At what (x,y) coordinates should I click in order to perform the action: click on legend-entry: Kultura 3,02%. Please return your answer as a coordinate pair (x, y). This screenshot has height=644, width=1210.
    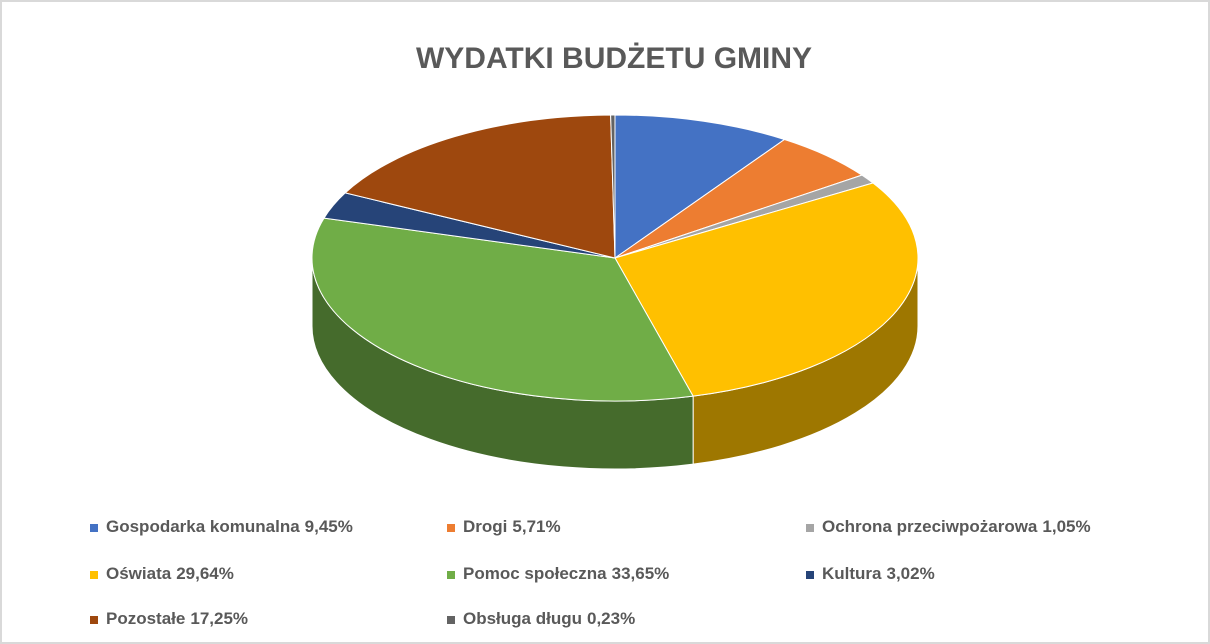
    Looking at the image, I should click on (878, 573).